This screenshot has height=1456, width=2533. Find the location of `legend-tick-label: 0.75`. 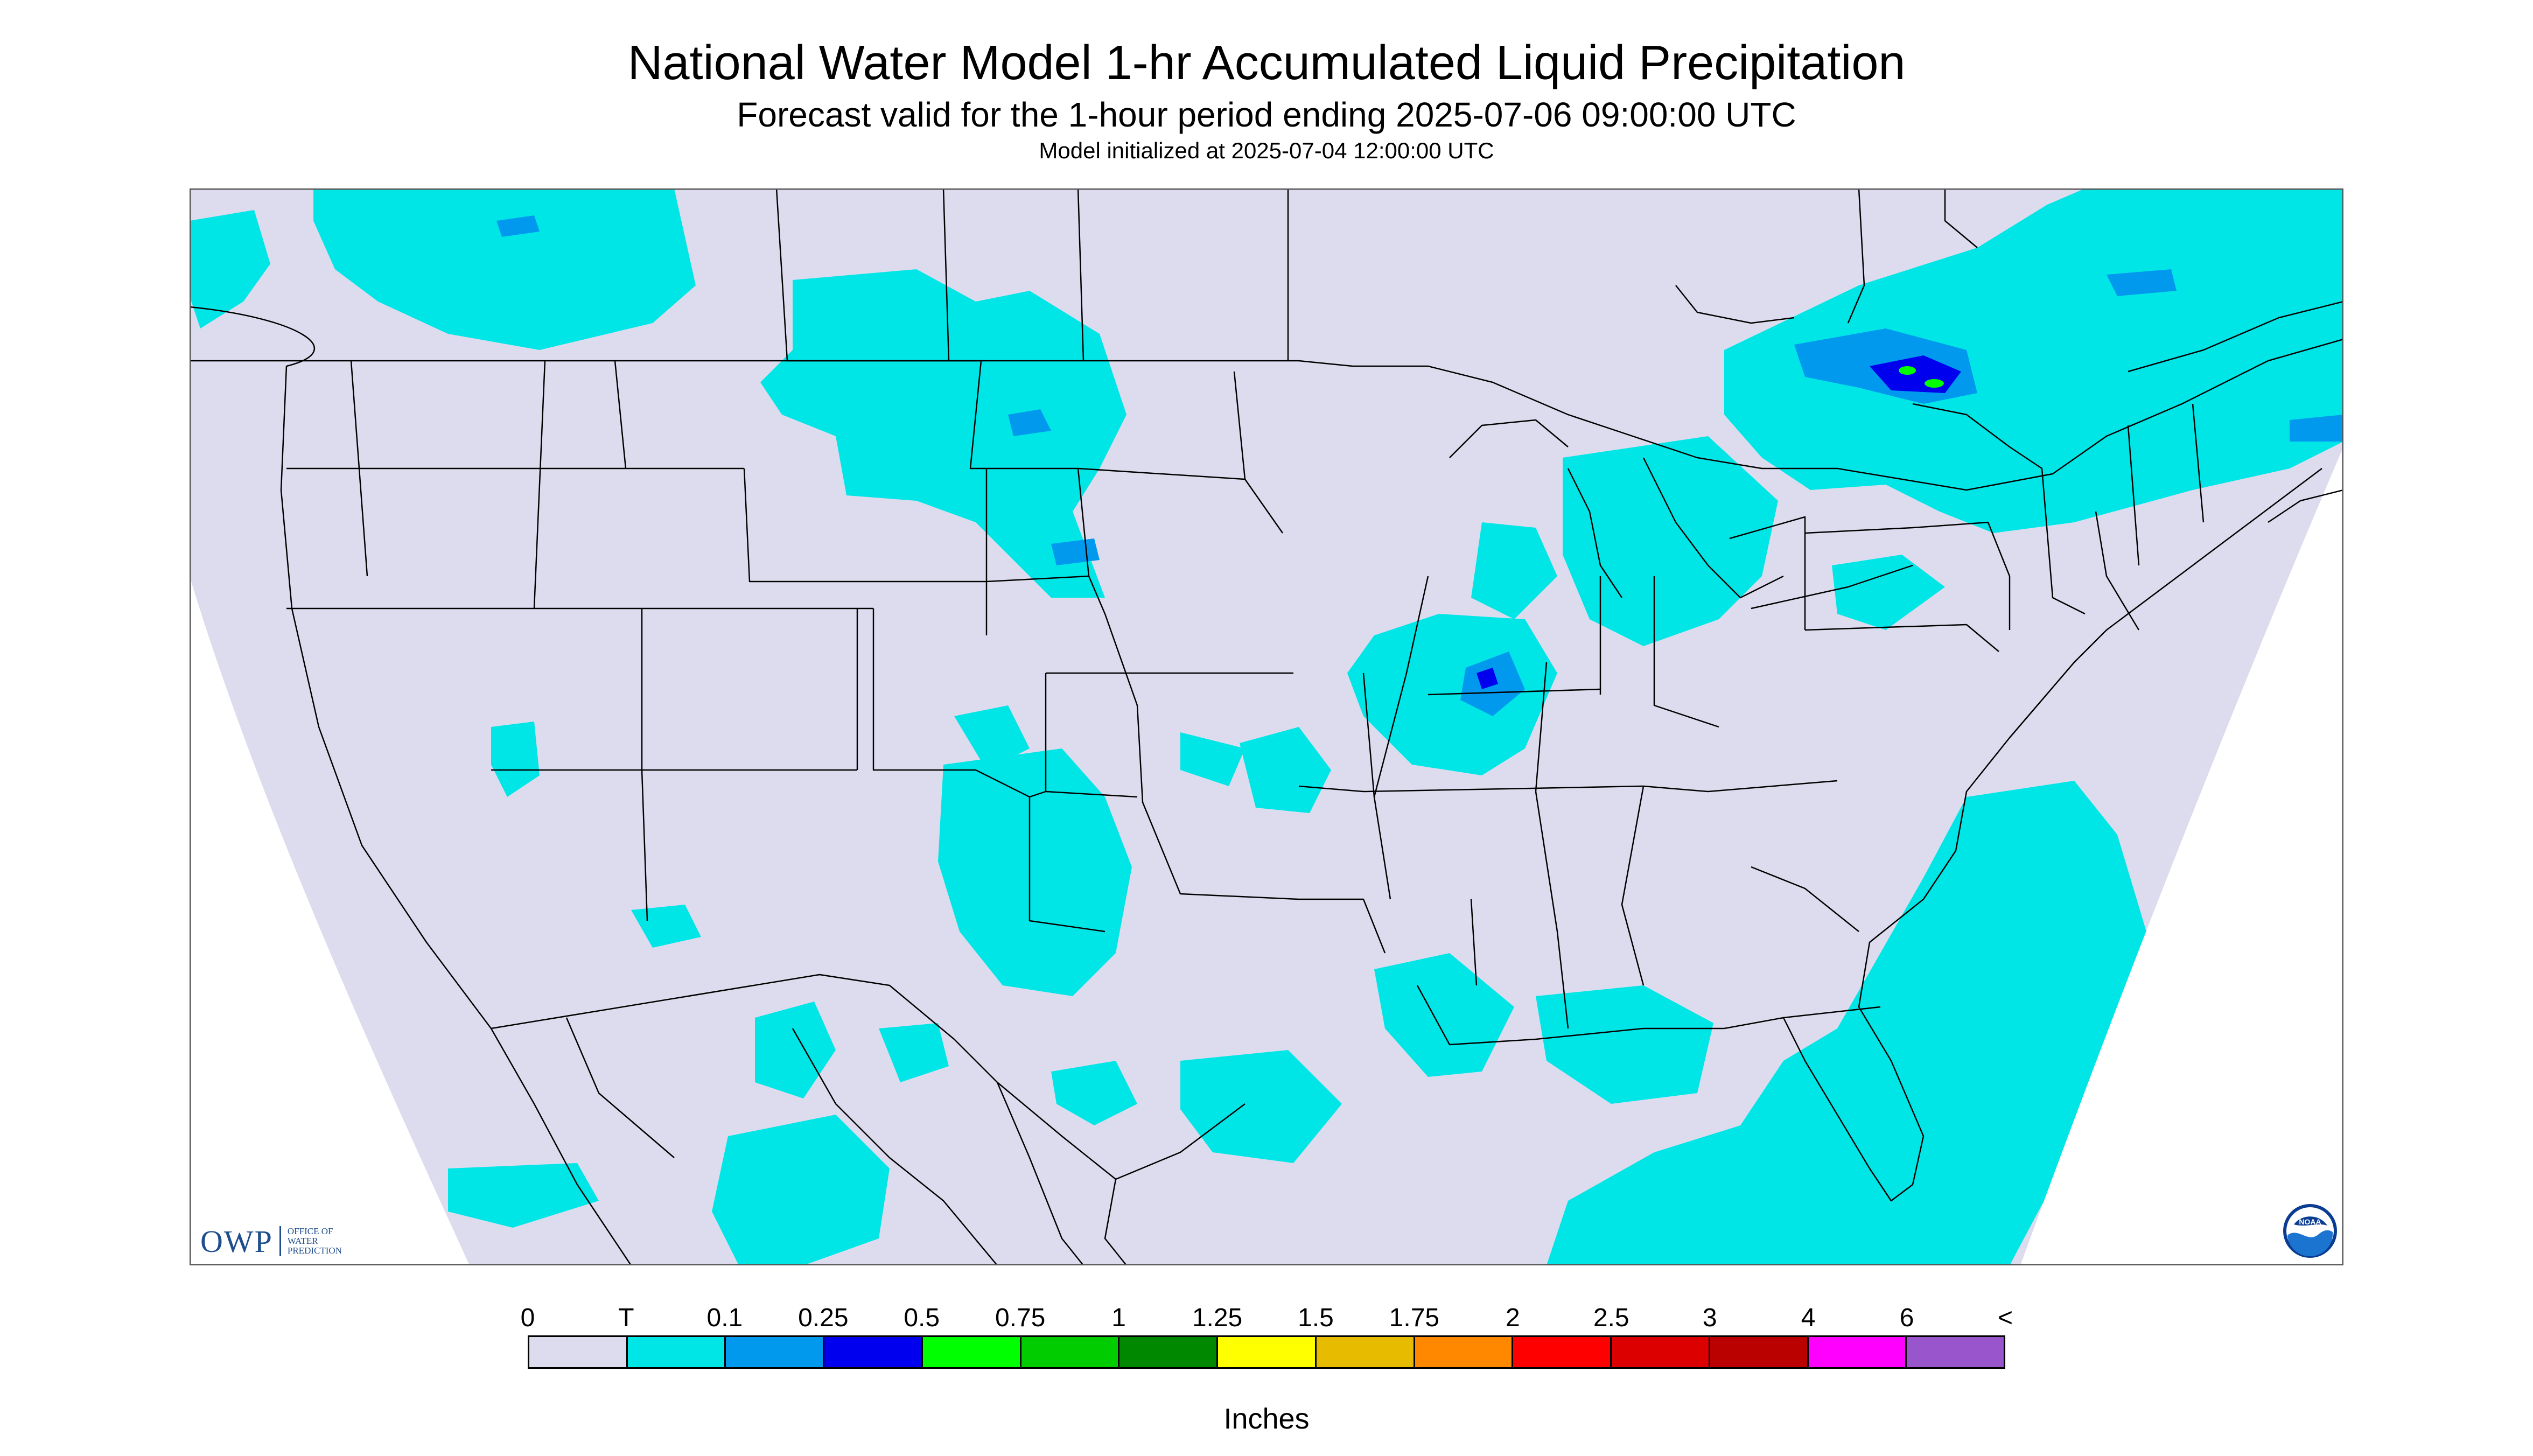

legend-tick-label: 0.75 is located at coordinates (1021, 1318).